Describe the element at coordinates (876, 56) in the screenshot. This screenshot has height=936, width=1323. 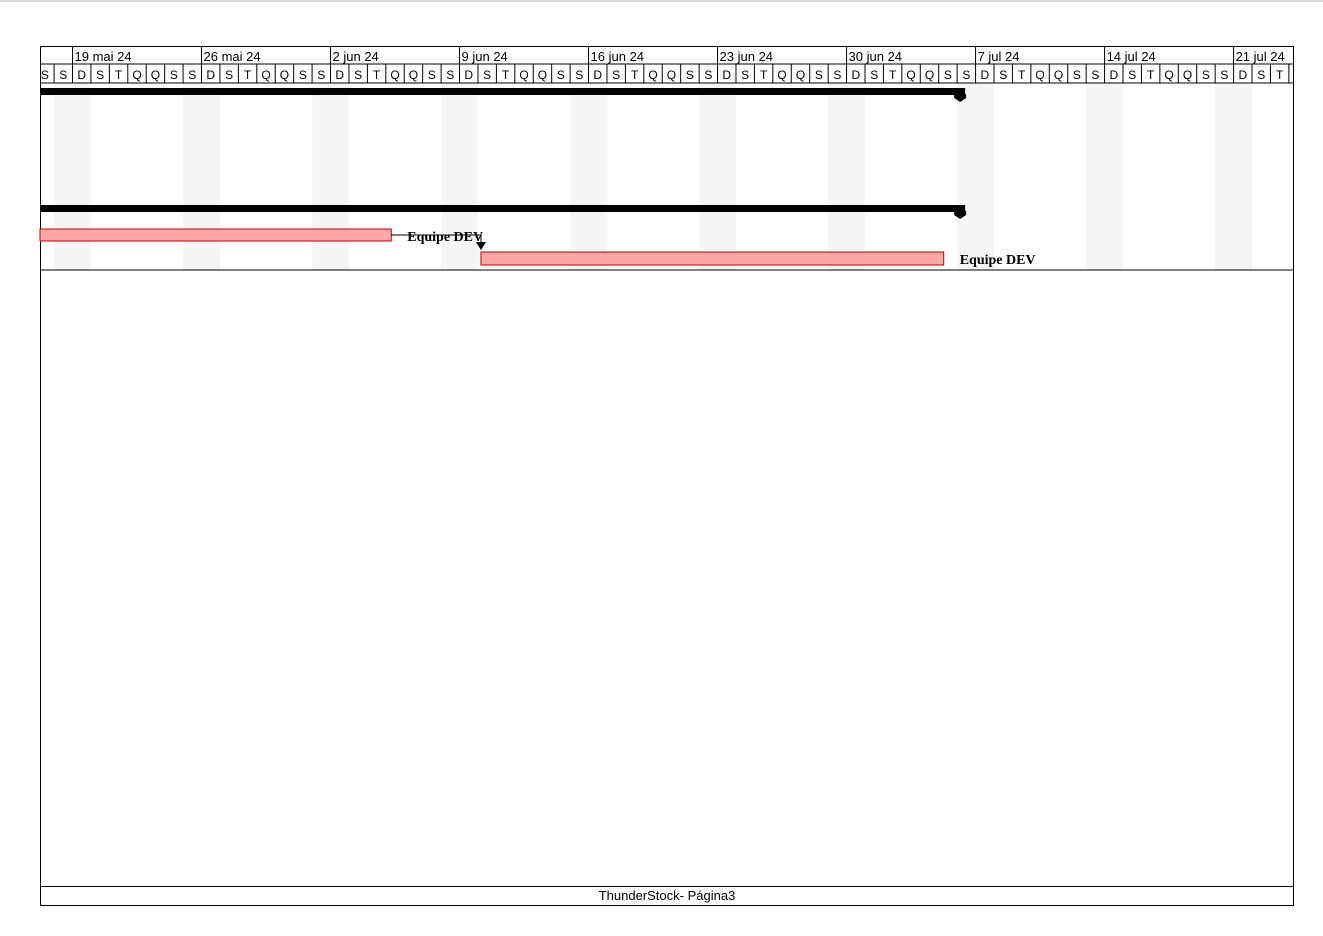
I see `week-label: 30 jun 24` at that location.